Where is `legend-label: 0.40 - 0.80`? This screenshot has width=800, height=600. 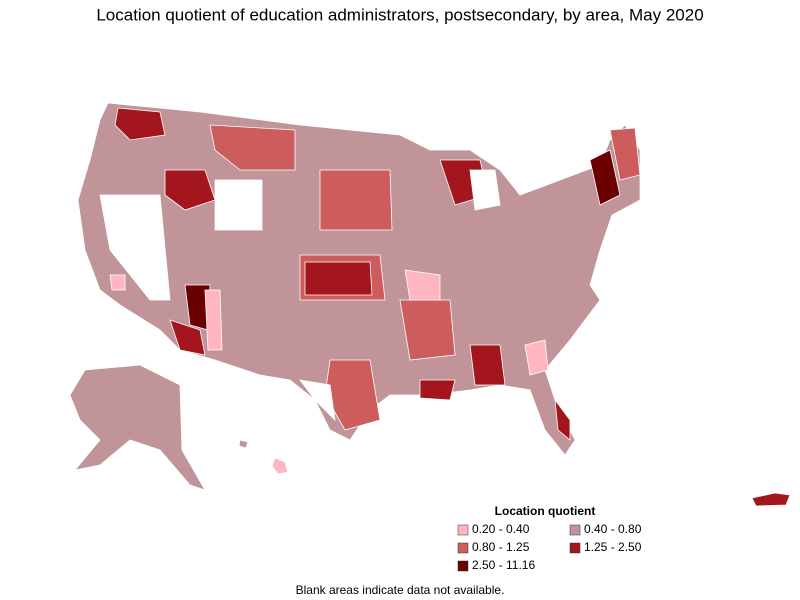
legend-label: 0.40 - 0.80 is located at coordinates (613, 529).